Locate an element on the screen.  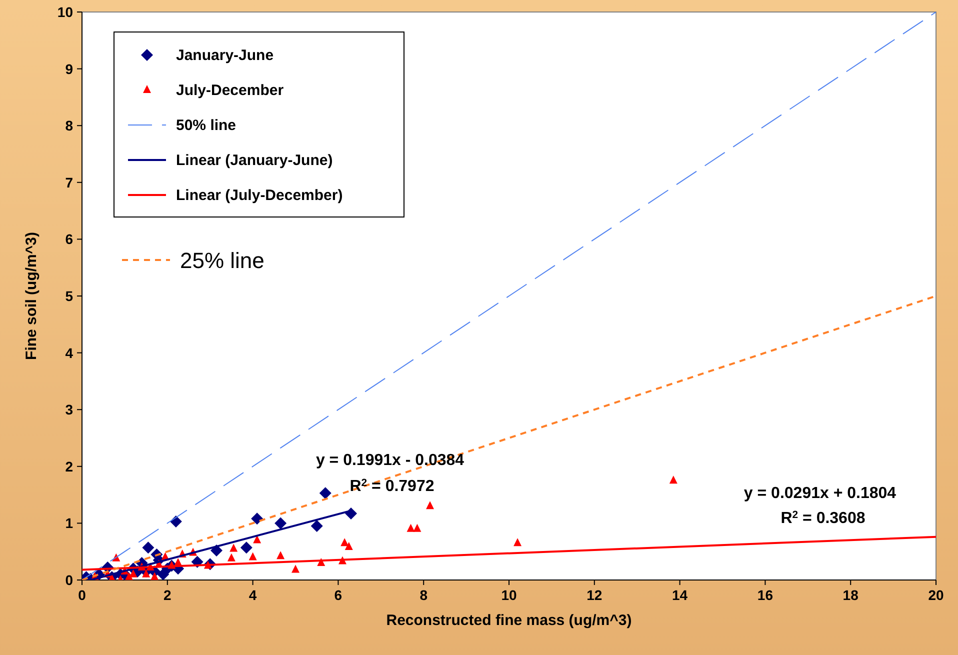
x-tick-label: 6 is located at coordinates (338, 595).